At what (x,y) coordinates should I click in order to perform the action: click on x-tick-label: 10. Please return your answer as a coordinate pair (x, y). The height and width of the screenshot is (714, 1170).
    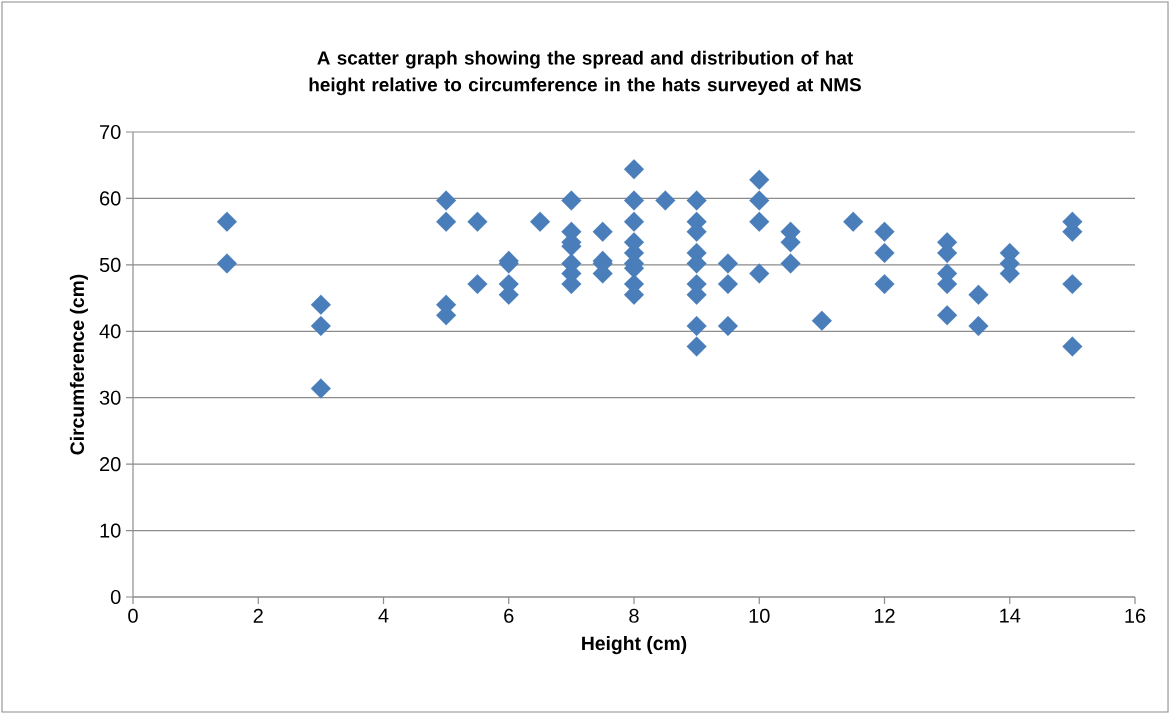
    Looking at the image, I should click on (759, 615).